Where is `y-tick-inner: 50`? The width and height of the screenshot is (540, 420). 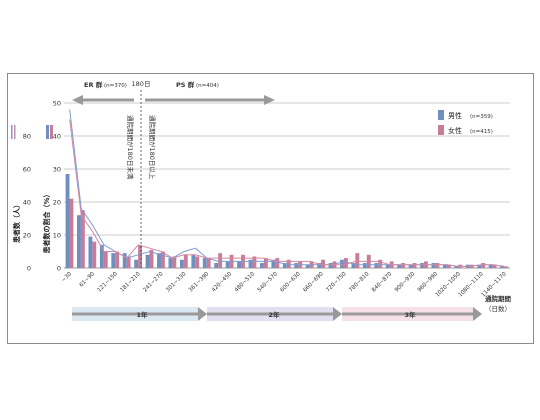
y-tick-inner: 50 is located at coordinates (57, 104).